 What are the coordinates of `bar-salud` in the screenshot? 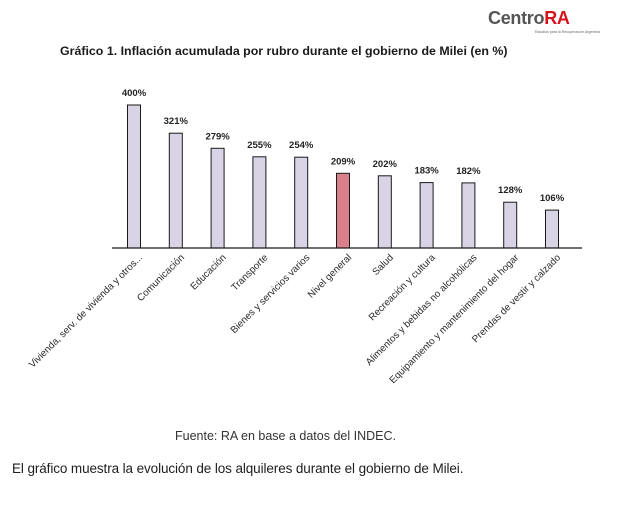 It's located at (384, 212).